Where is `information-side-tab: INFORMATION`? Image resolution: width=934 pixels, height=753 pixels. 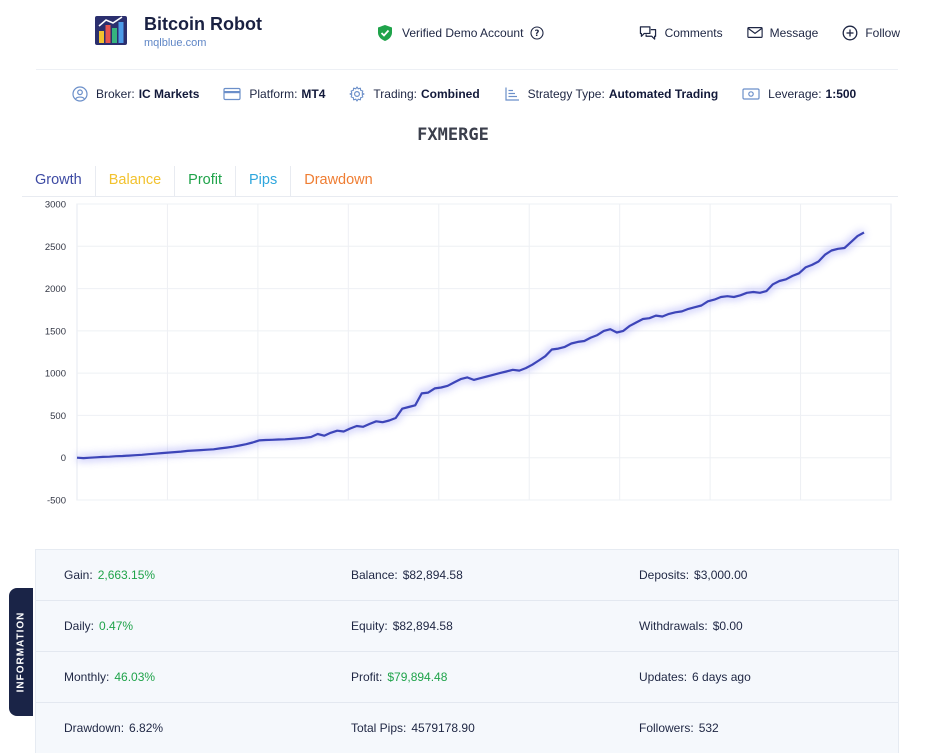 information-side-tab: INFORMATION is located at coordinates (21, 652).